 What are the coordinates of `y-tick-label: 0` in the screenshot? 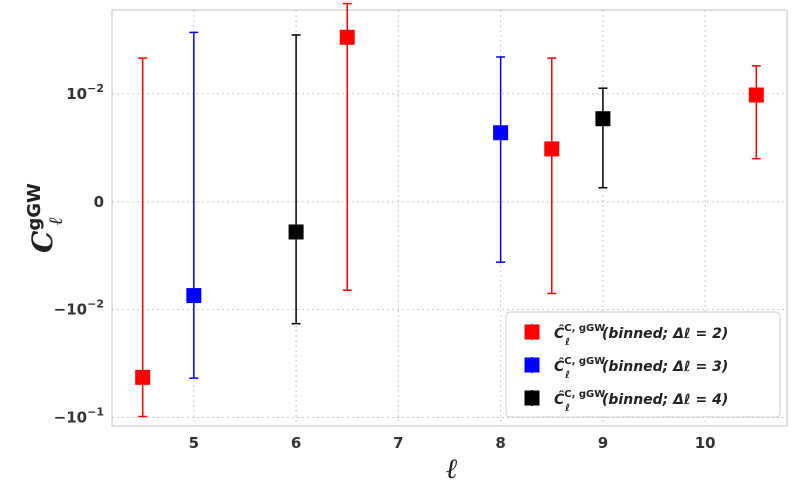 It's located at (99, 202).